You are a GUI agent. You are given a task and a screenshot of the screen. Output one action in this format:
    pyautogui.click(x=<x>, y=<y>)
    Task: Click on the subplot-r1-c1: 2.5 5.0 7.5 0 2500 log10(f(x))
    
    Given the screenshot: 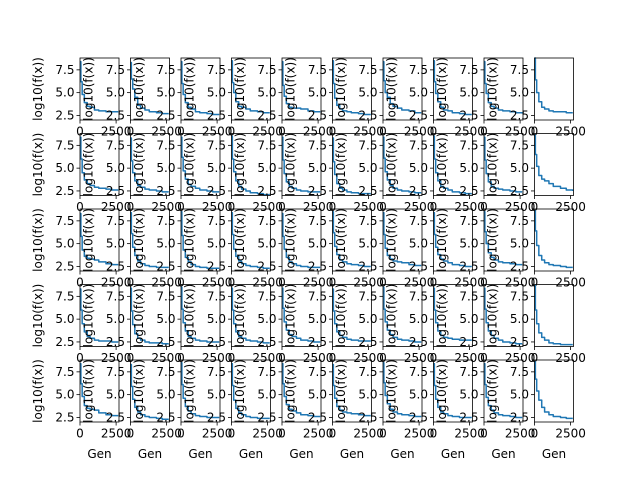 What is the action you would take?
    pyautogui.click(x=81, y=97)
    